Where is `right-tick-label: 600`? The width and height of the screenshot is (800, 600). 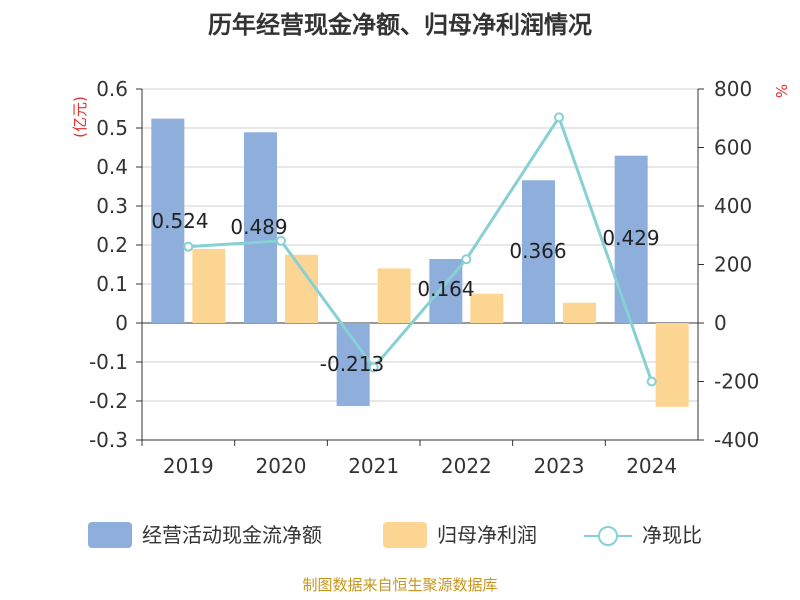
right-tick-label: 600 is located at coordinates (733, 148).